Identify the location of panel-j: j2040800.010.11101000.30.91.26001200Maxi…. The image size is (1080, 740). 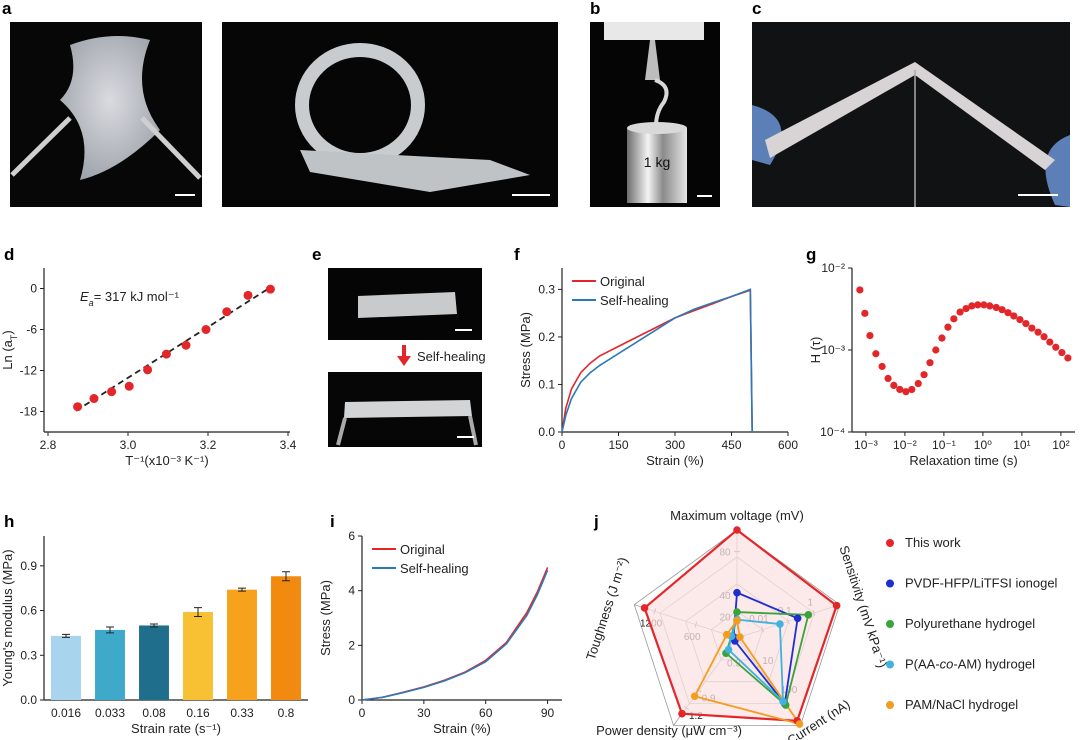
(820, 624).